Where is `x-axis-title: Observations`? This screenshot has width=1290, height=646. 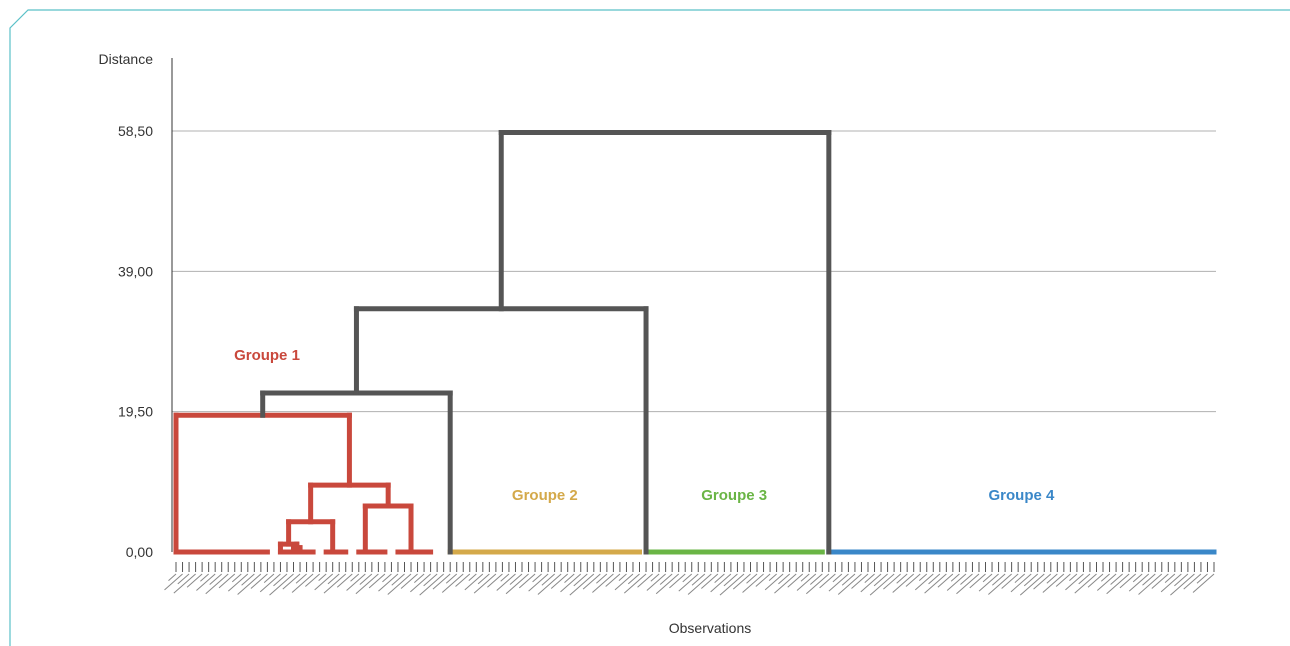 x-axis-title: Observations is located at coordinates (710, 628).